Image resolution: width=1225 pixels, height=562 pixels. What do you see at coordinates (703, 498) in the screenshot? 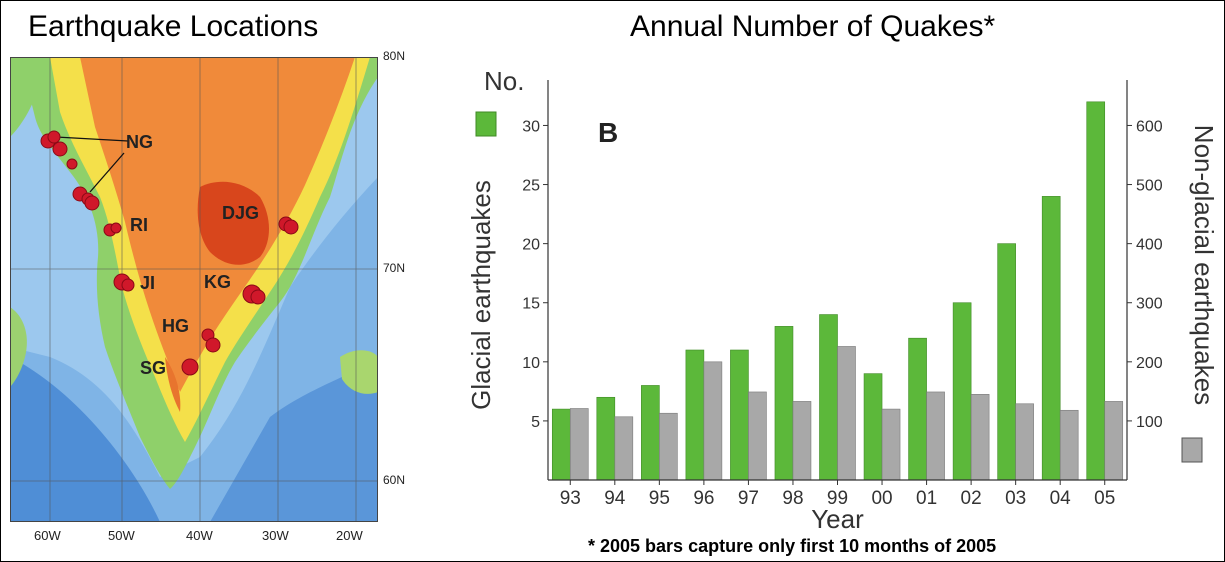
I see `x-tick-label: 96` at bounding box center [703, 498].